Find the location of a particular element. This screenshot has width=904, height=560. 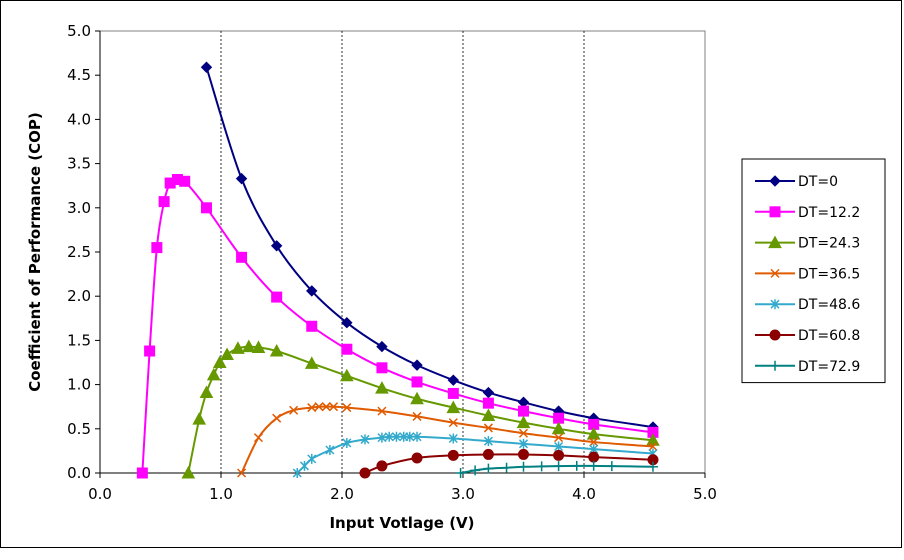

legend-label: DT=0 is located at coordinates (818, 182).